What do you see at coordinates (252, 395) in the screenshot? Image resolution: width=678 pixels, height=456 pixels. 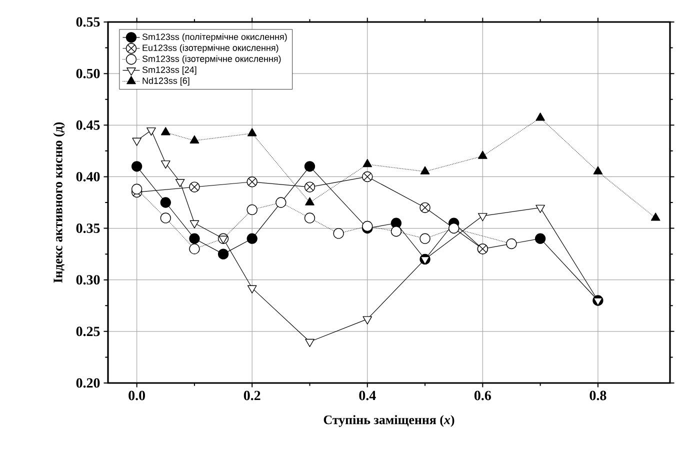 I see `x-tick-label: 0.2` at bounding box center [252, 395].